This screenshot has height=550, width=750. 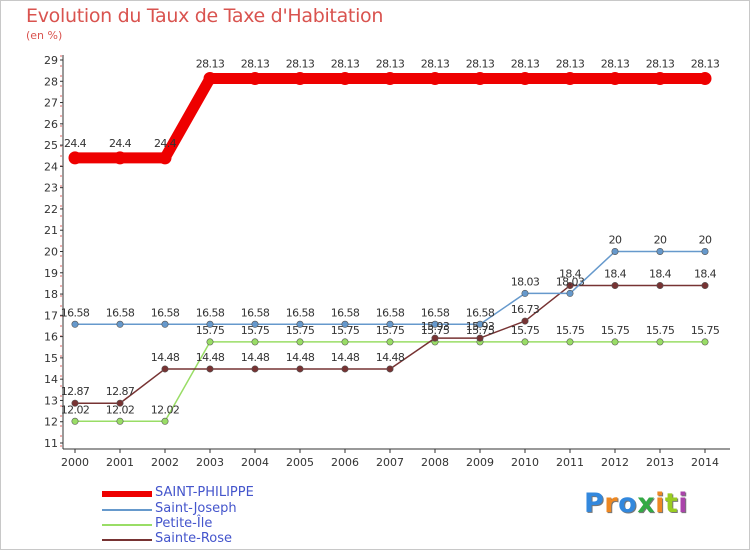 What do you see at coordinates (255, 312) in the screenshot?
I see `data-label-saint-joseph-2004: 16.58` at bounding box center [255, 312].